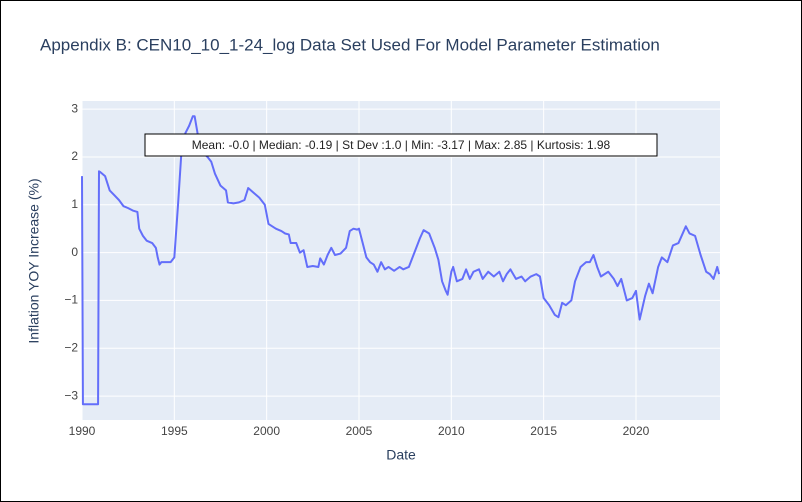 The height and width of the screenshot is (502, 802). What do you see at coordinates (401, 455) in the screenshot?
I see `x-axis-title: Date` at bounding box center [401, 455].